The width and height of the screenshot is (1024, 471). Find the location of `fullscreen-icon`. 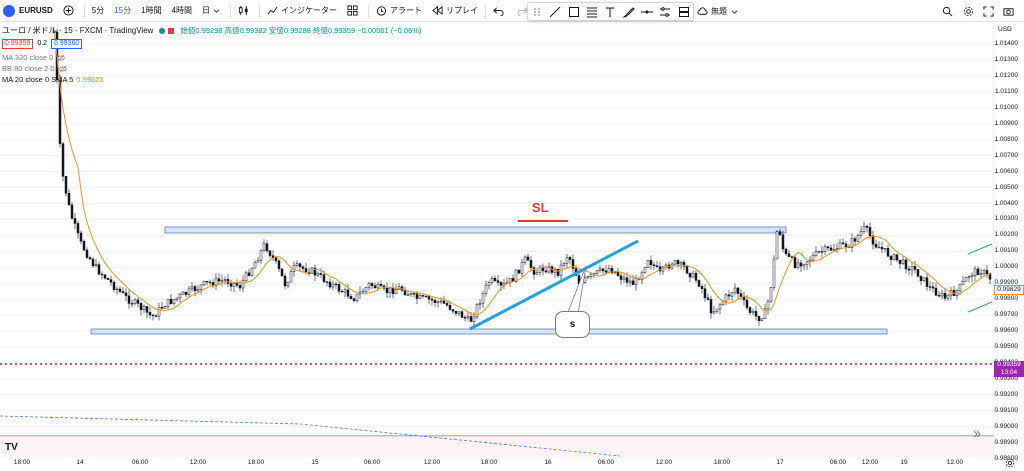

fullscreen-icon is located at coordinates (988, 11).